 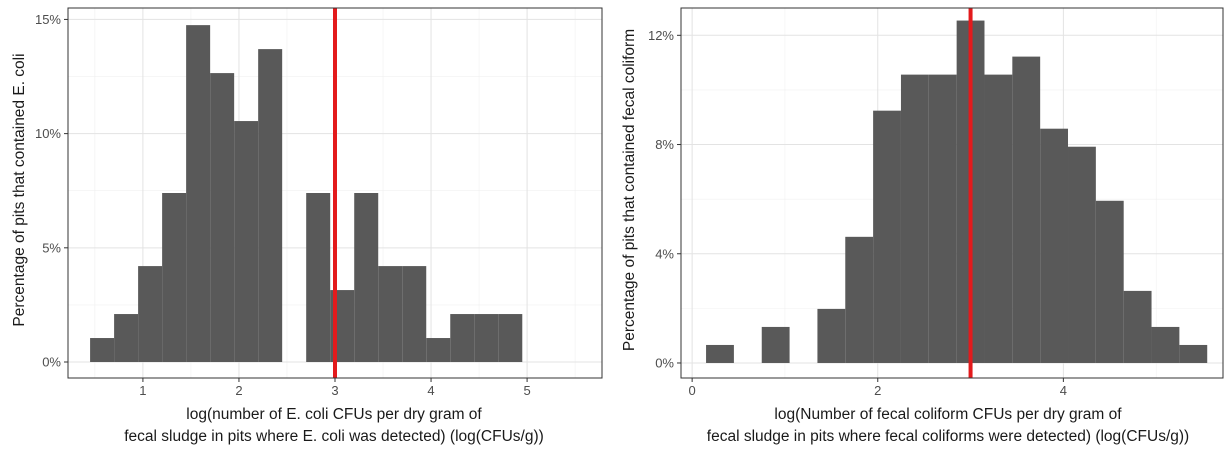 What do you see at coordinates (430, 390) in the screenshot?
I see `ecoli-x-tick-label: 4` at bounding box center [430, 390].